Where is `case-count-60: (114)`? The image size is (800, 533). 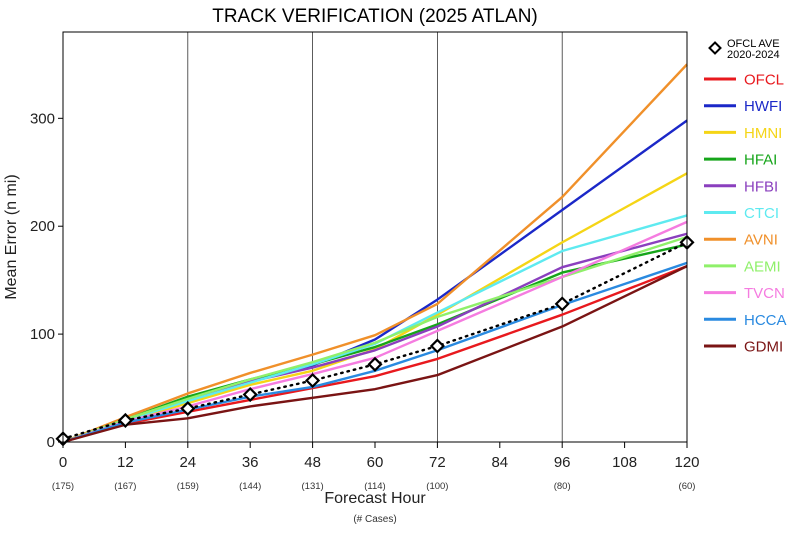 case-count-60: (114) is located at coordinates (374, 486).